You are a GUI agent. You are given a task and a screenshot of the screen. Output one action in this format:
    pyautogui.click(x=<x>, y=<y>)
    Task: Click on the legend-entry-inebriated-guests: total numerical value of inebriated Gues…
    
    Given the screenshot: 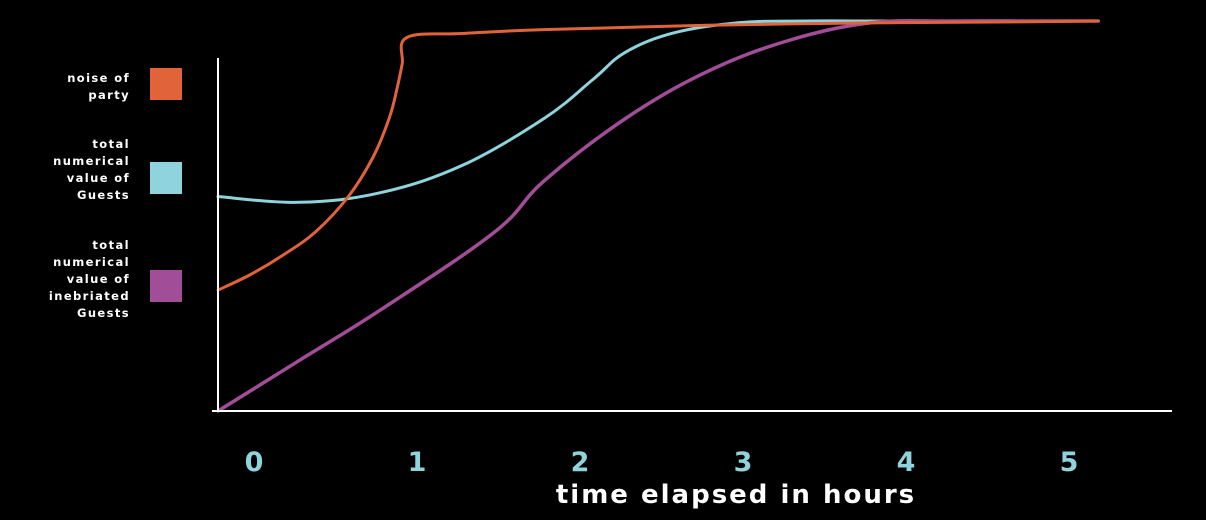 What is the action you would take?
    pyautogui.click(x=95, y=279)
    